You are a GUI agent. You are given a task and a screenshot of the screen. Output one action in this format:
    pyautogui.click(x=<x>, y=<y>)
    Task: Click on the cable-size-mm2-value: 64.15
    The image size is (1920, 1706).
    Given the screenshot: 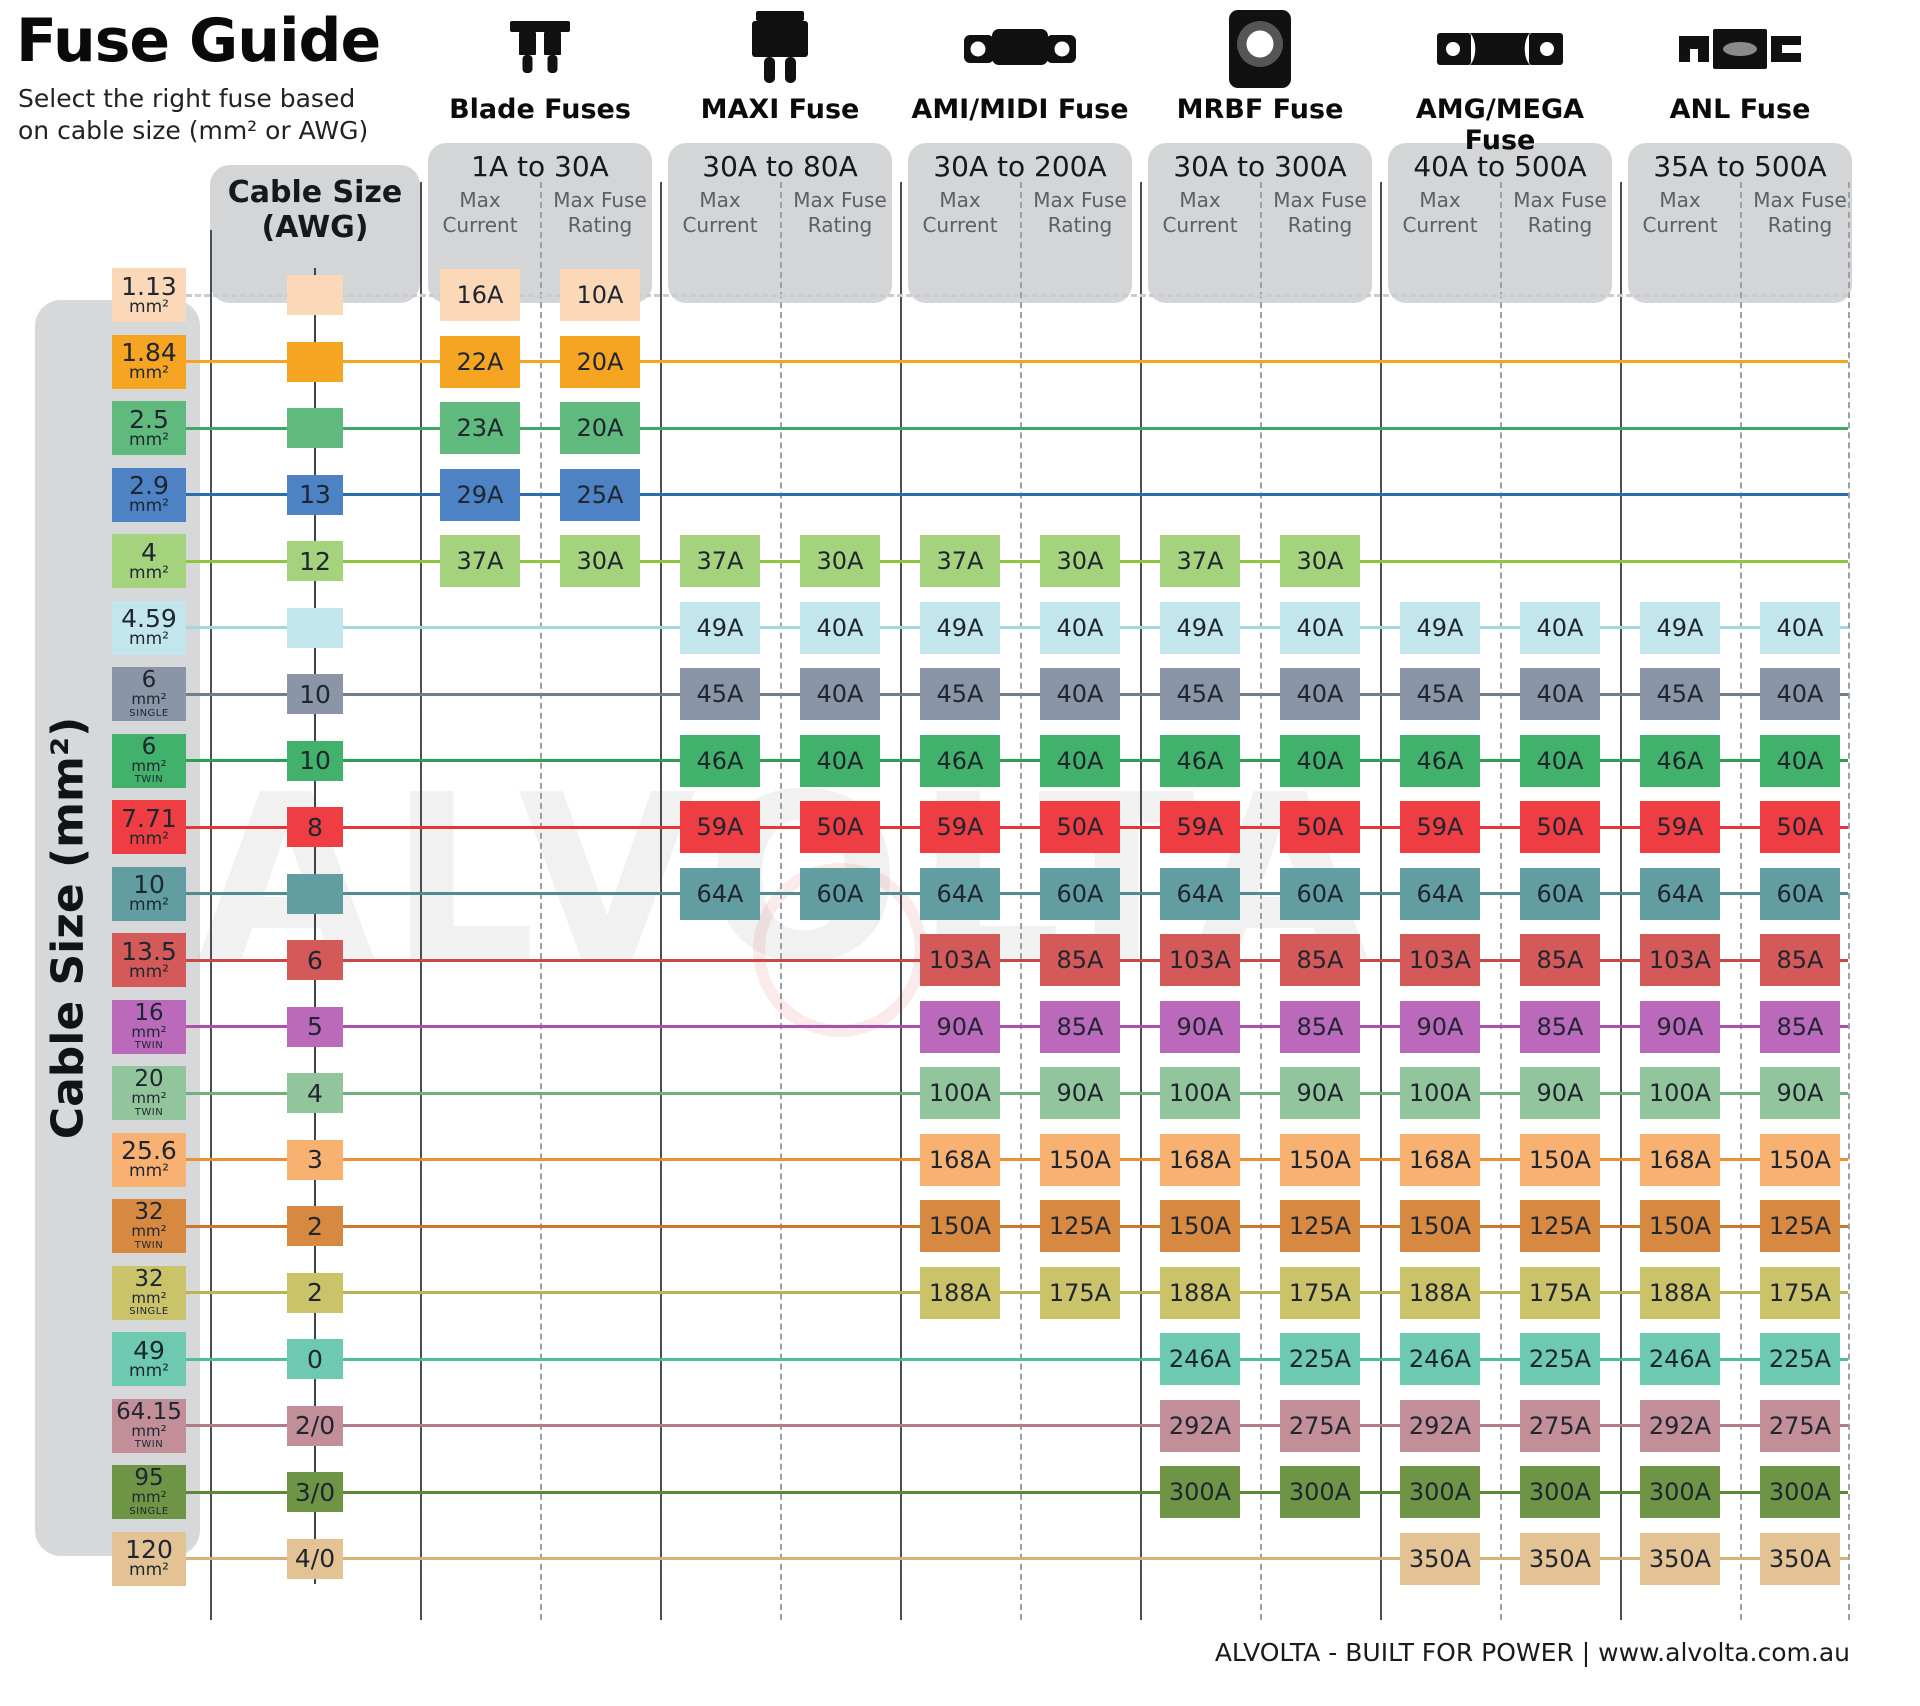 What is the action you would take?
    pyautogui.click(x=149, y=1411)
    